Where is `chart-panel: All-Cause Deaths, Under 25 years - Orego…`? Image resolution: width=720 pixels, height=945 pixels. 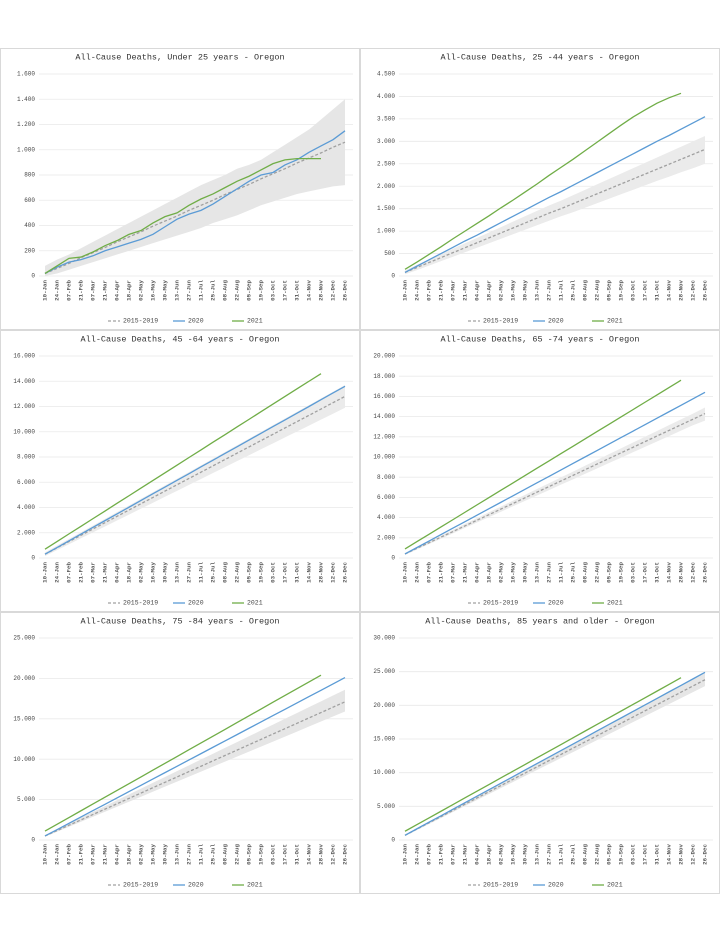
chart-panel: All-Cause Deaths, Under 25 years - Orego… is located at coordinates (180, 189).